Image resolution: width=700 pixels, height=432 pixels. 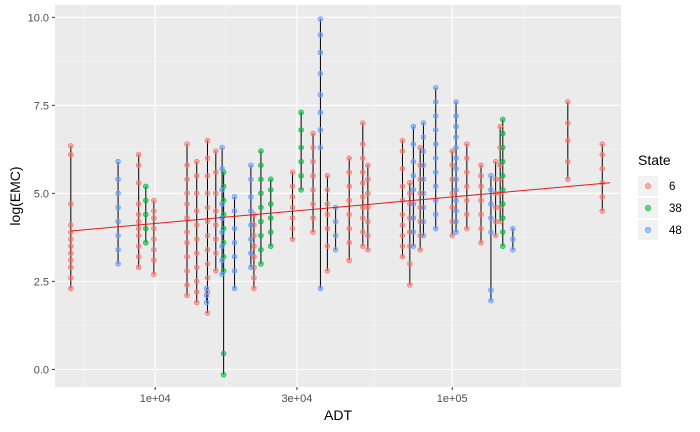 I want to click on x-axis-ticks: 1e+04 3e+04 1e+05, so click(x=304, y=396).